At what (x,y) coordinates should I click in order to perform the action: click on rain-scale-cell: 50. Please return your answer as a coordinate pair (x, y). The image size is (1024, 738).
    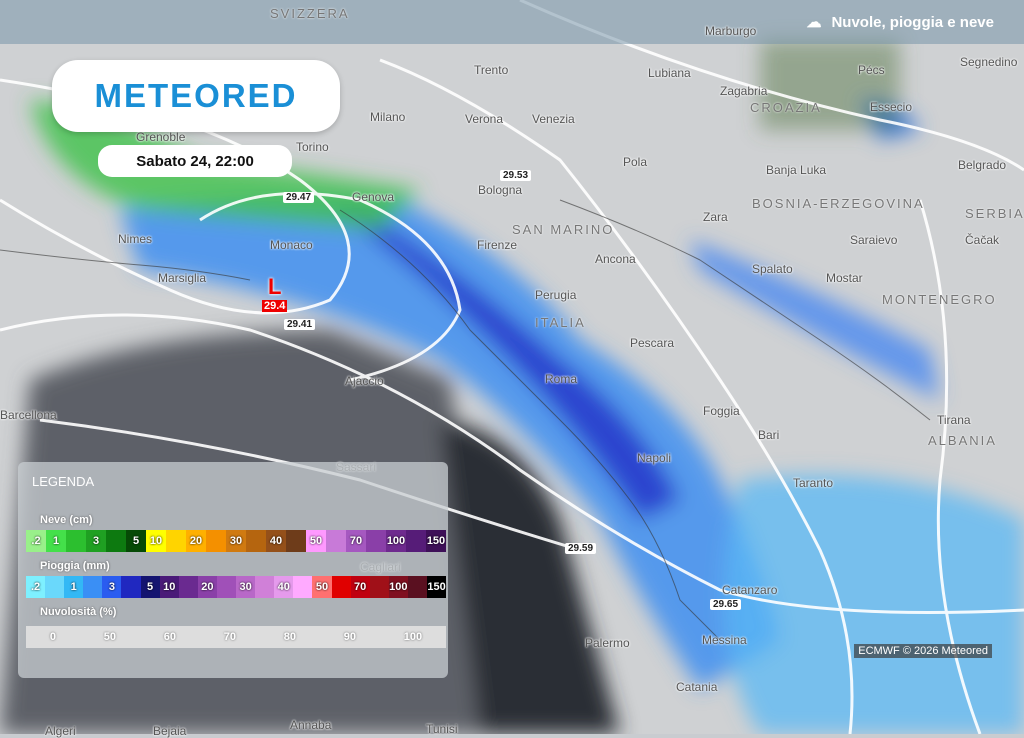
    Looking at the image, I should click on (322, 587).